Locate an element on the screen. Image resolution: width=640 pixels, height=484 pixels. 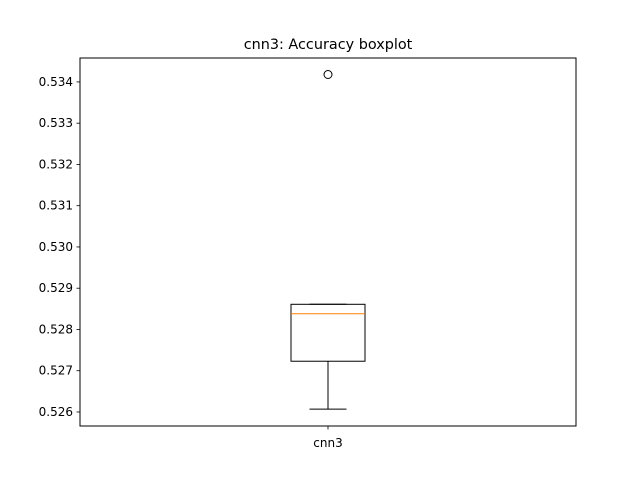
x-axis: cnn3 is located at coordinates (328, 438).